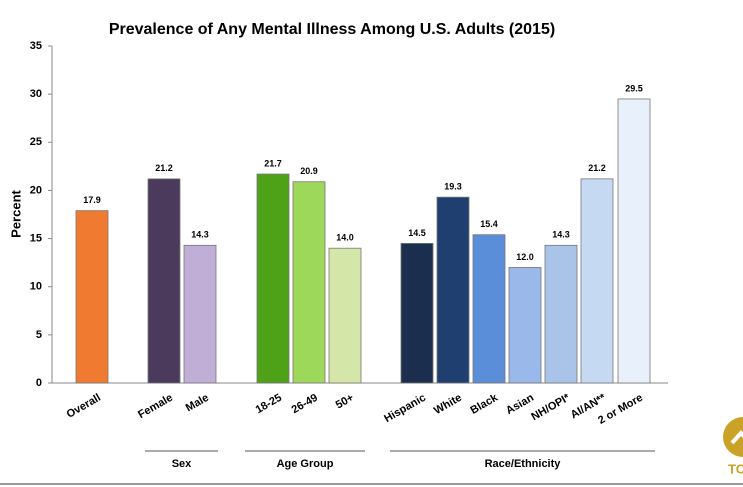 The width and height of the screenshot is (743, 487). What do you see at coordinates (305, 404) in the screenshot?
I see `x-tick-label: 26-49` at bounding box center [305, 404].